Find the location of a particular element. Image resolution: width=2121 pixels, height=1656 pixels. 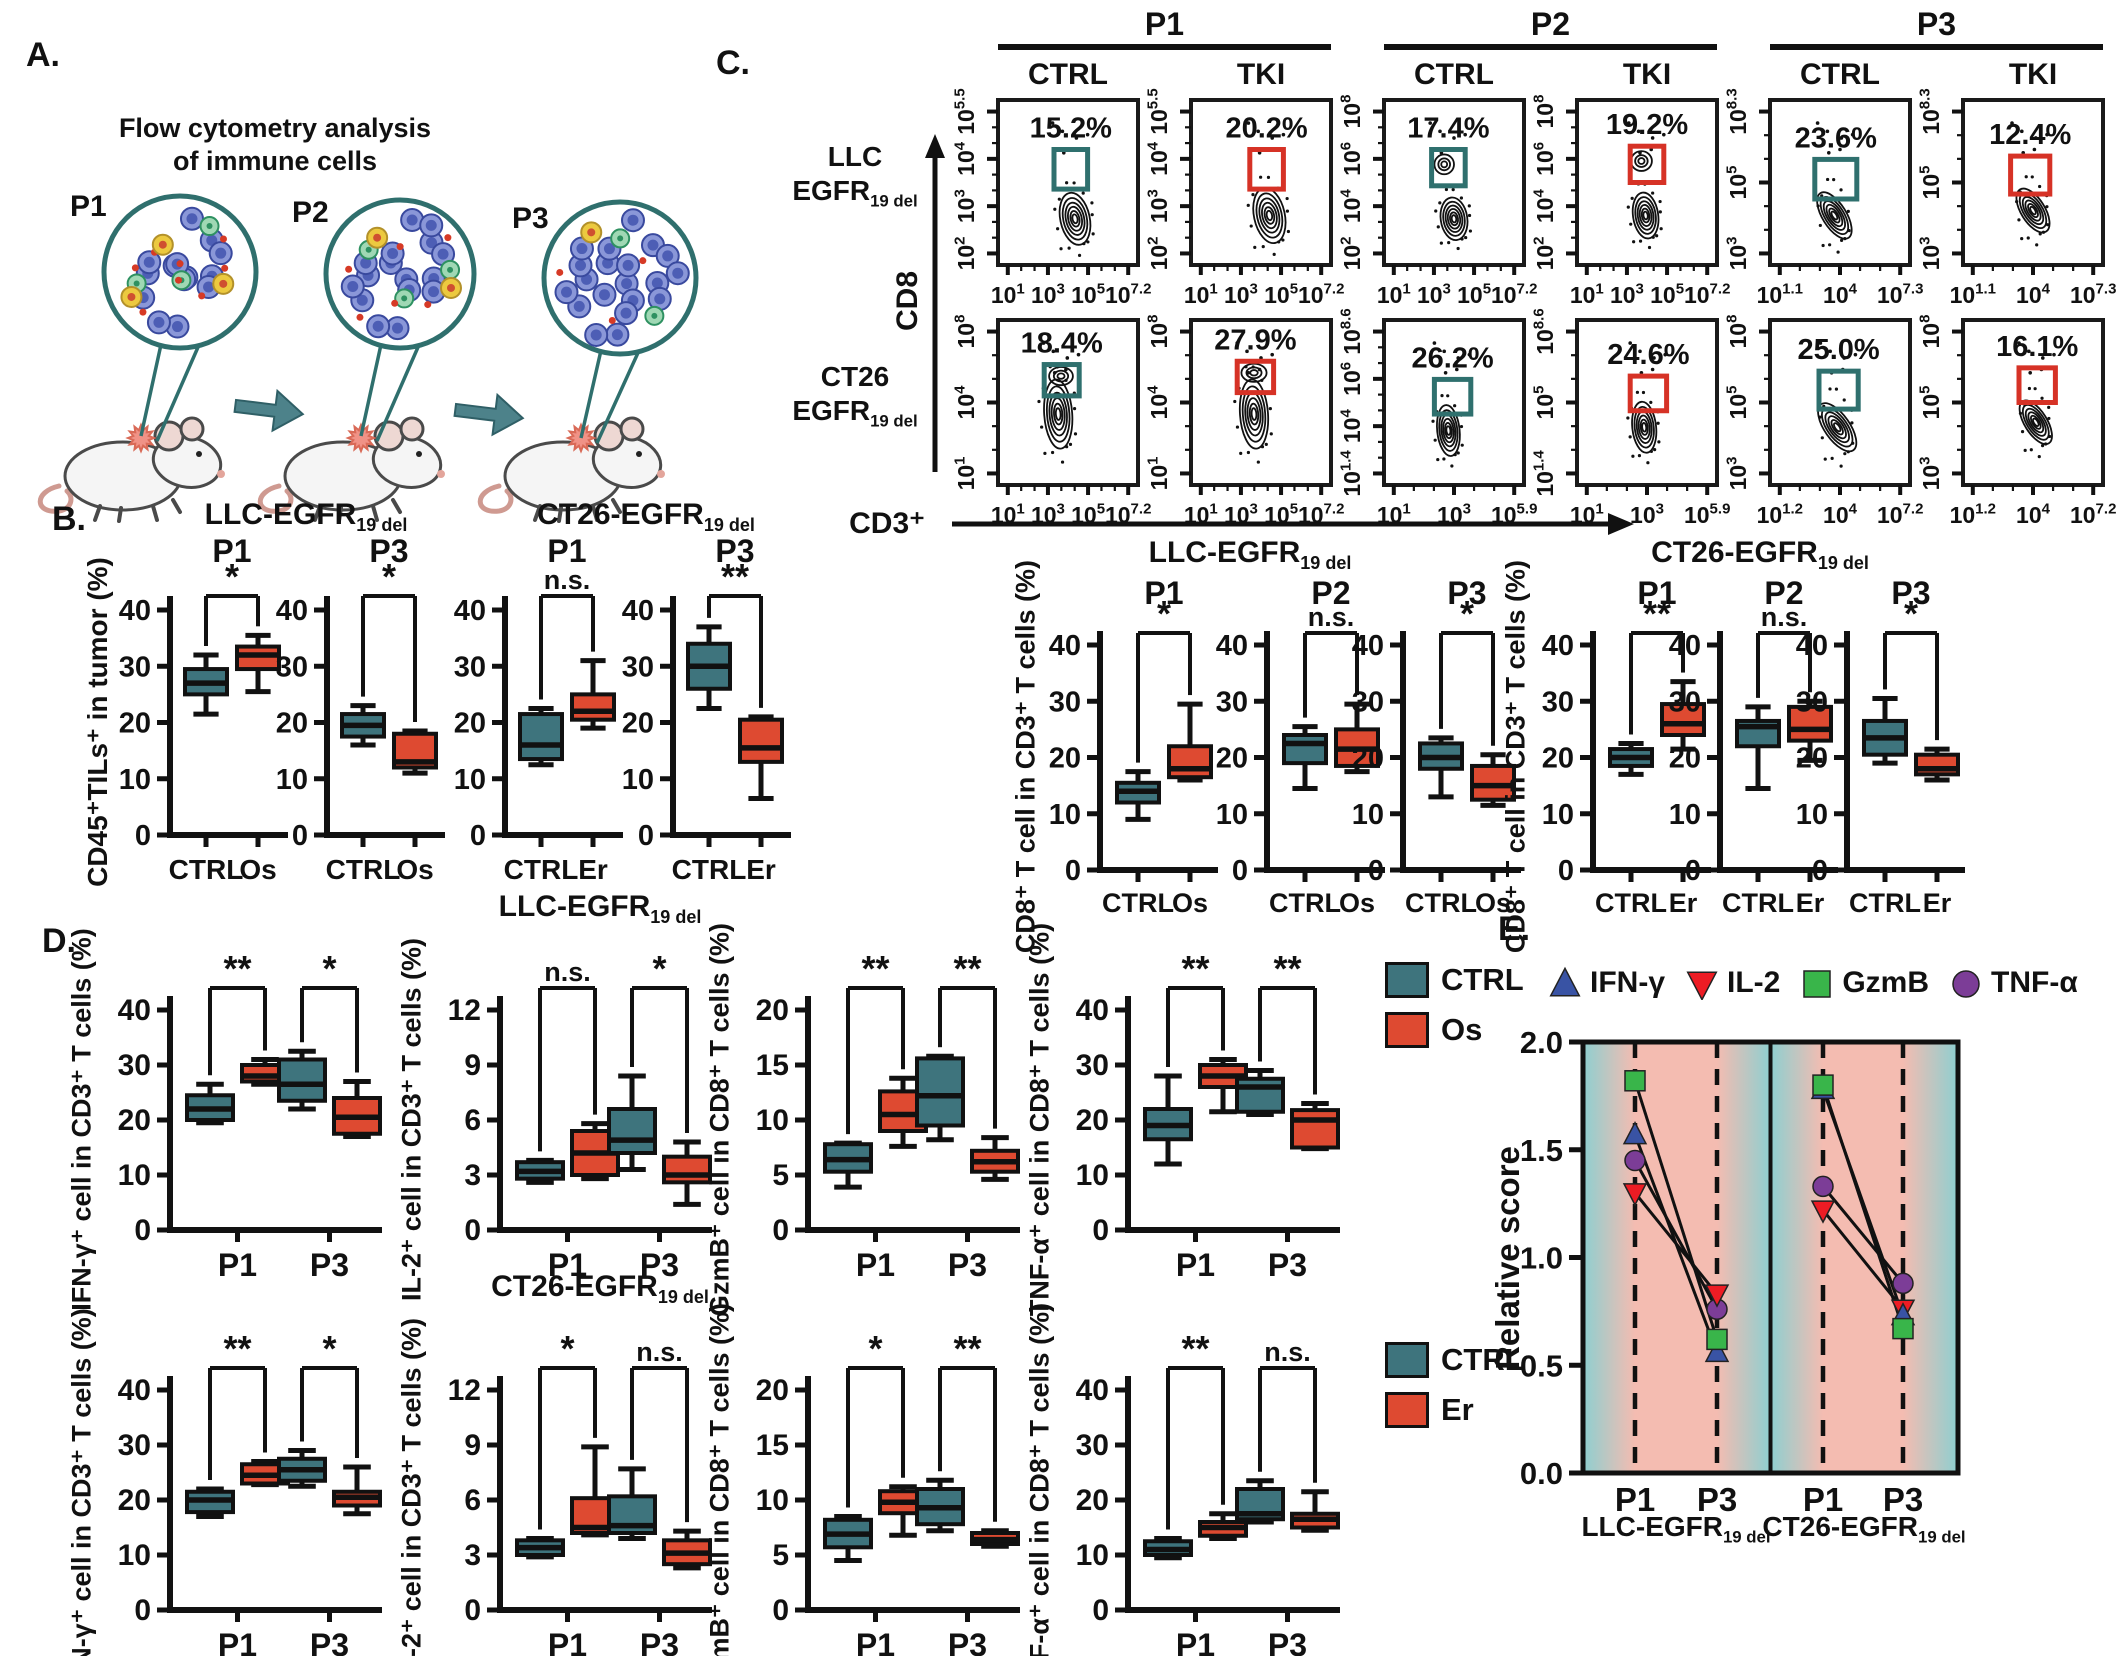

svg-text: Os is located at coordinates (1357, 903).